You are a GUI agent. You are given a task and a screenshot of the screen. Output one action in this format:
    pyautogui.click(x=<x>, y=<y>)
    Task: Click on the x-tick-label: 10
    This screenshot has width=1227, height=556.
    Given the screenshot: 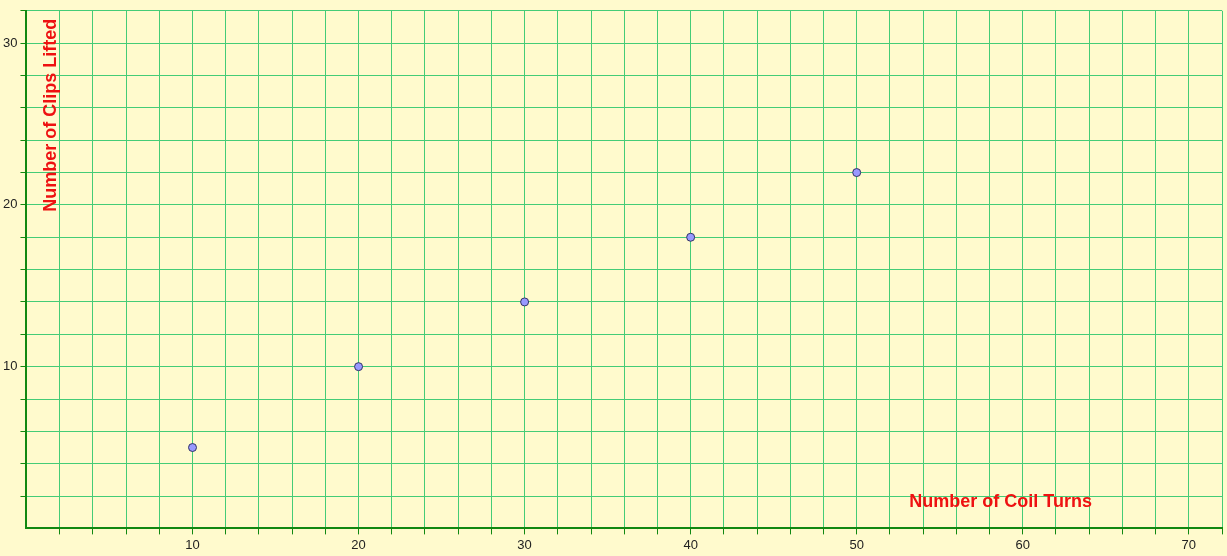 What is the action you would take?
    pyautogui.click(x=192, y=544)
    